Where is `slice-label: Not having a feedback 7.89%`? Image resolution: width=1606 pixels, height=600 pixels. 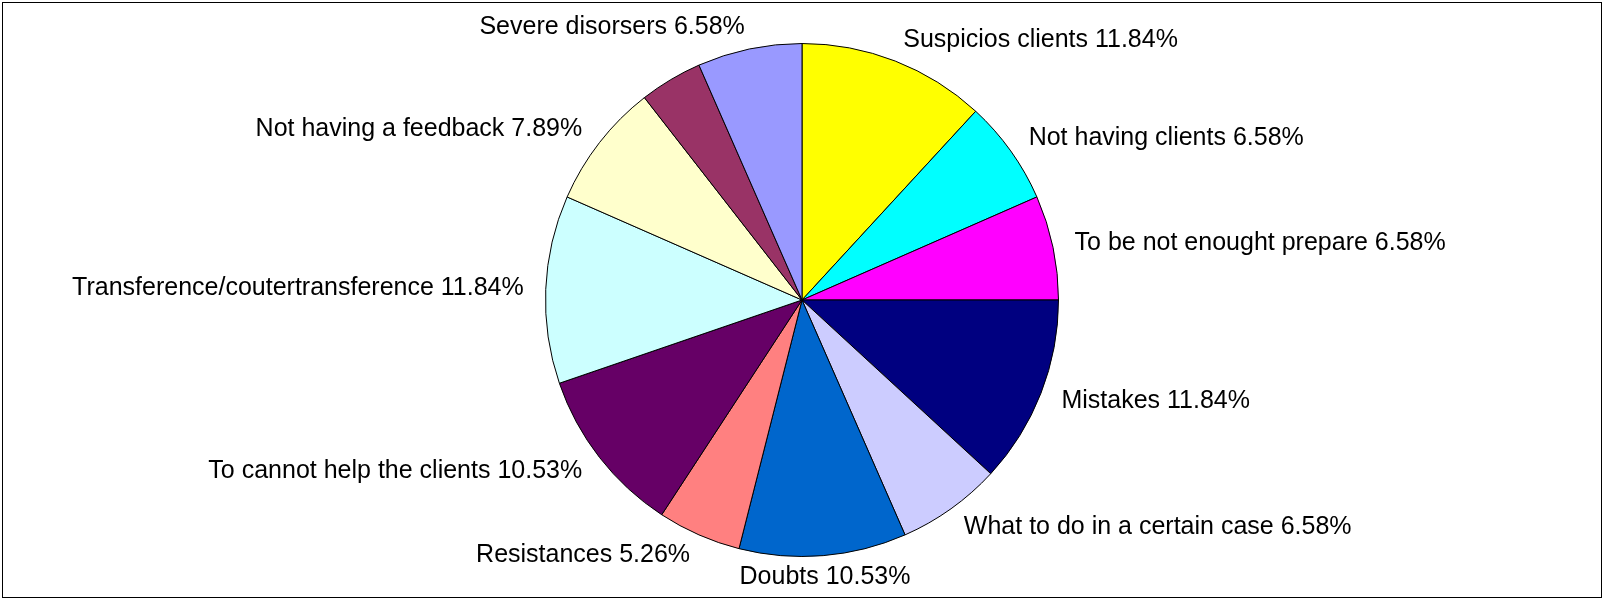 slice-label: Not having a feedback 7.89% is located at coordinates (419, 126).